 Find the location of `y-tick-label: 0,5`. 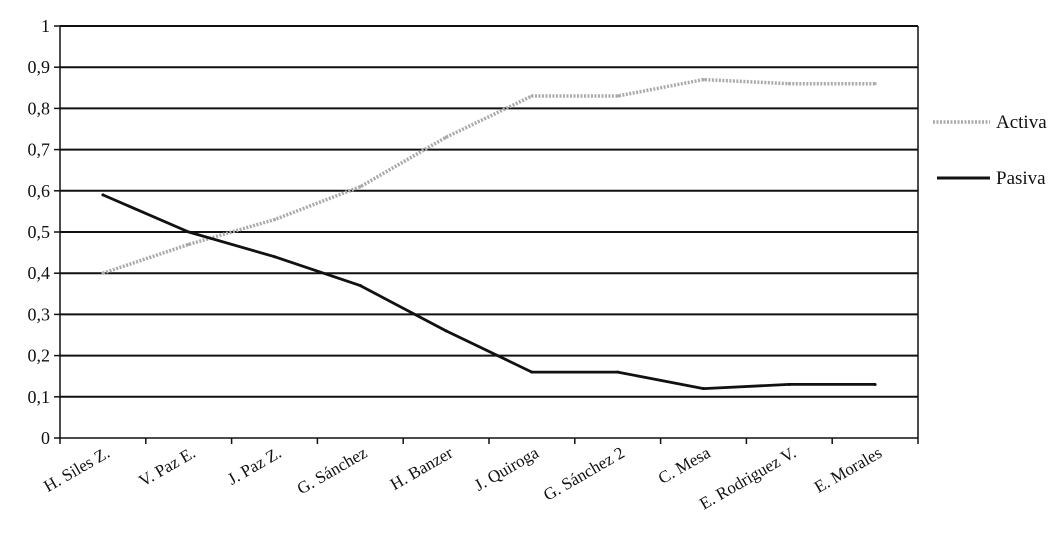

y-tick-label: 0,5 is located at coordinates (39, 232).